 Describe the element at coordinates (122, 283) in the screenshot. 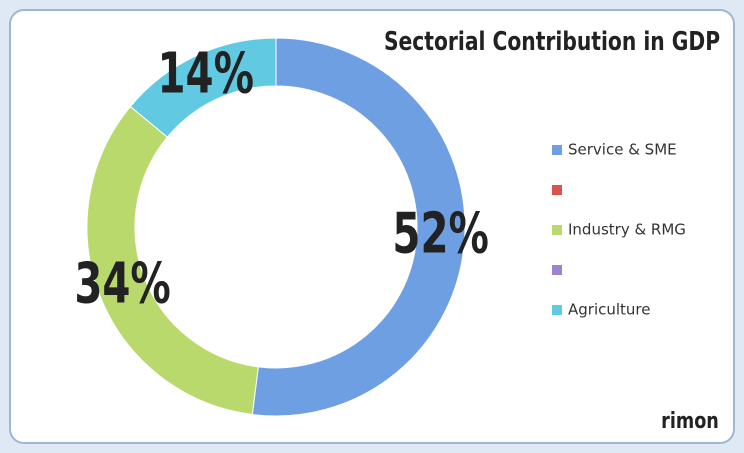

I see `data-label: 34%` at that location.